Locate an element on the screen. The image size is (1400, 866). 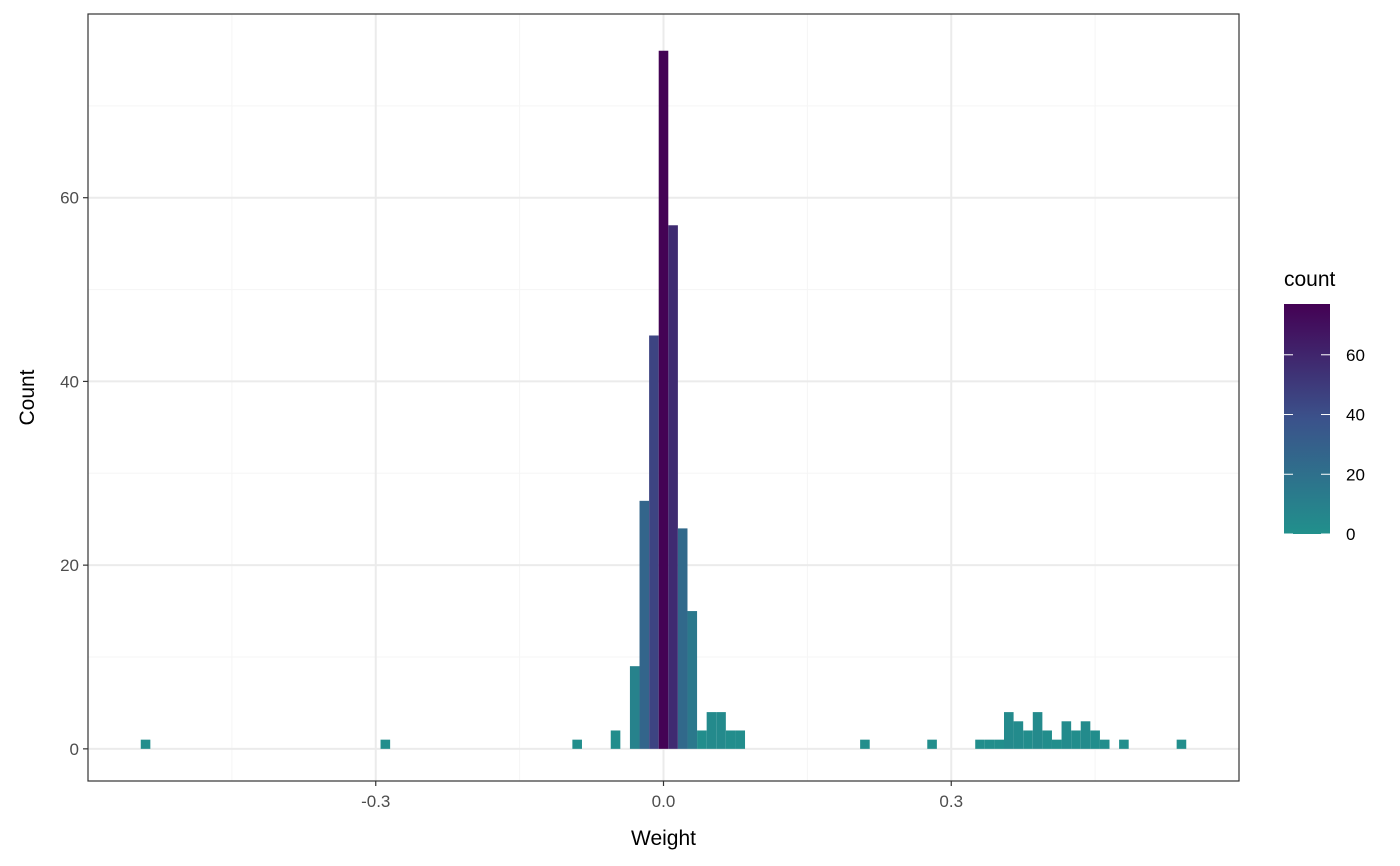
y-tick-label: 60 is located at coordinates (69, 198).